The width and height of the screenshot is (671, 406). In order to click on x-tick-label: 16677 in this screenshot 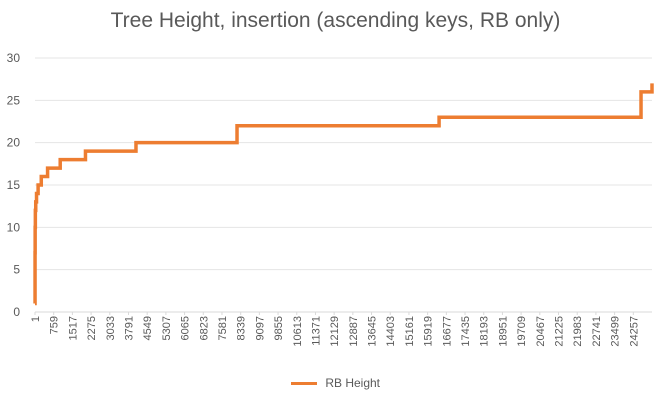, I will do `click(447, 331)`.